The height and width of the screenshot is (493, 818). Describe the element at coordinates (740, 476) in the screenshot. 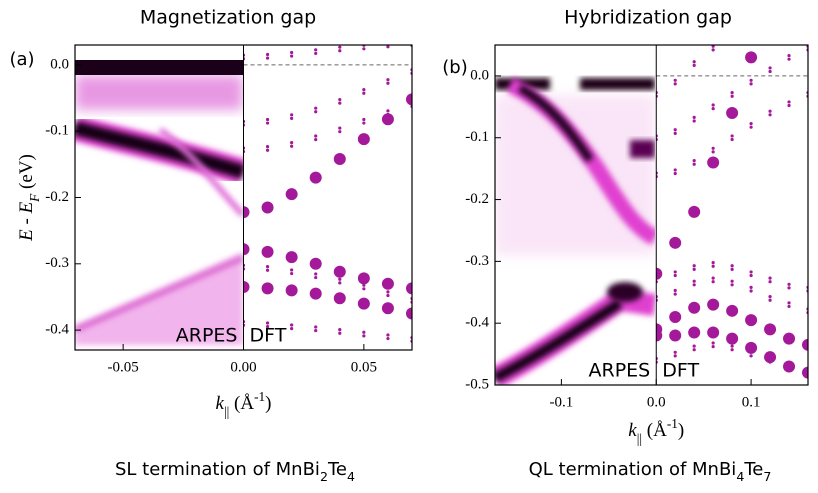

I see `label-part: 4` at that location.